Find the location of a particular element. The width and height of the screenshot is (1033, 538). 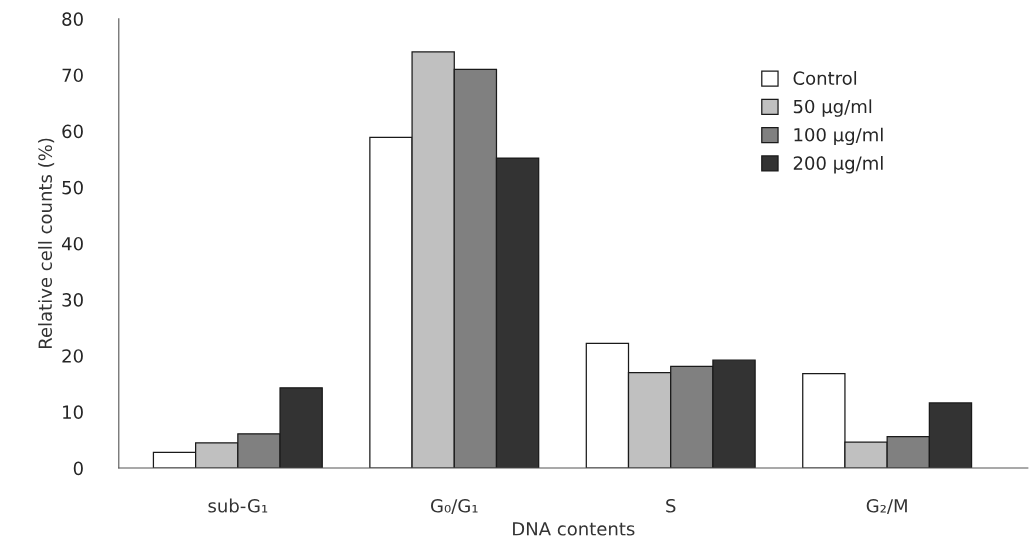

legend-label: 200 µg/ml is located at coordinates (838, 164).